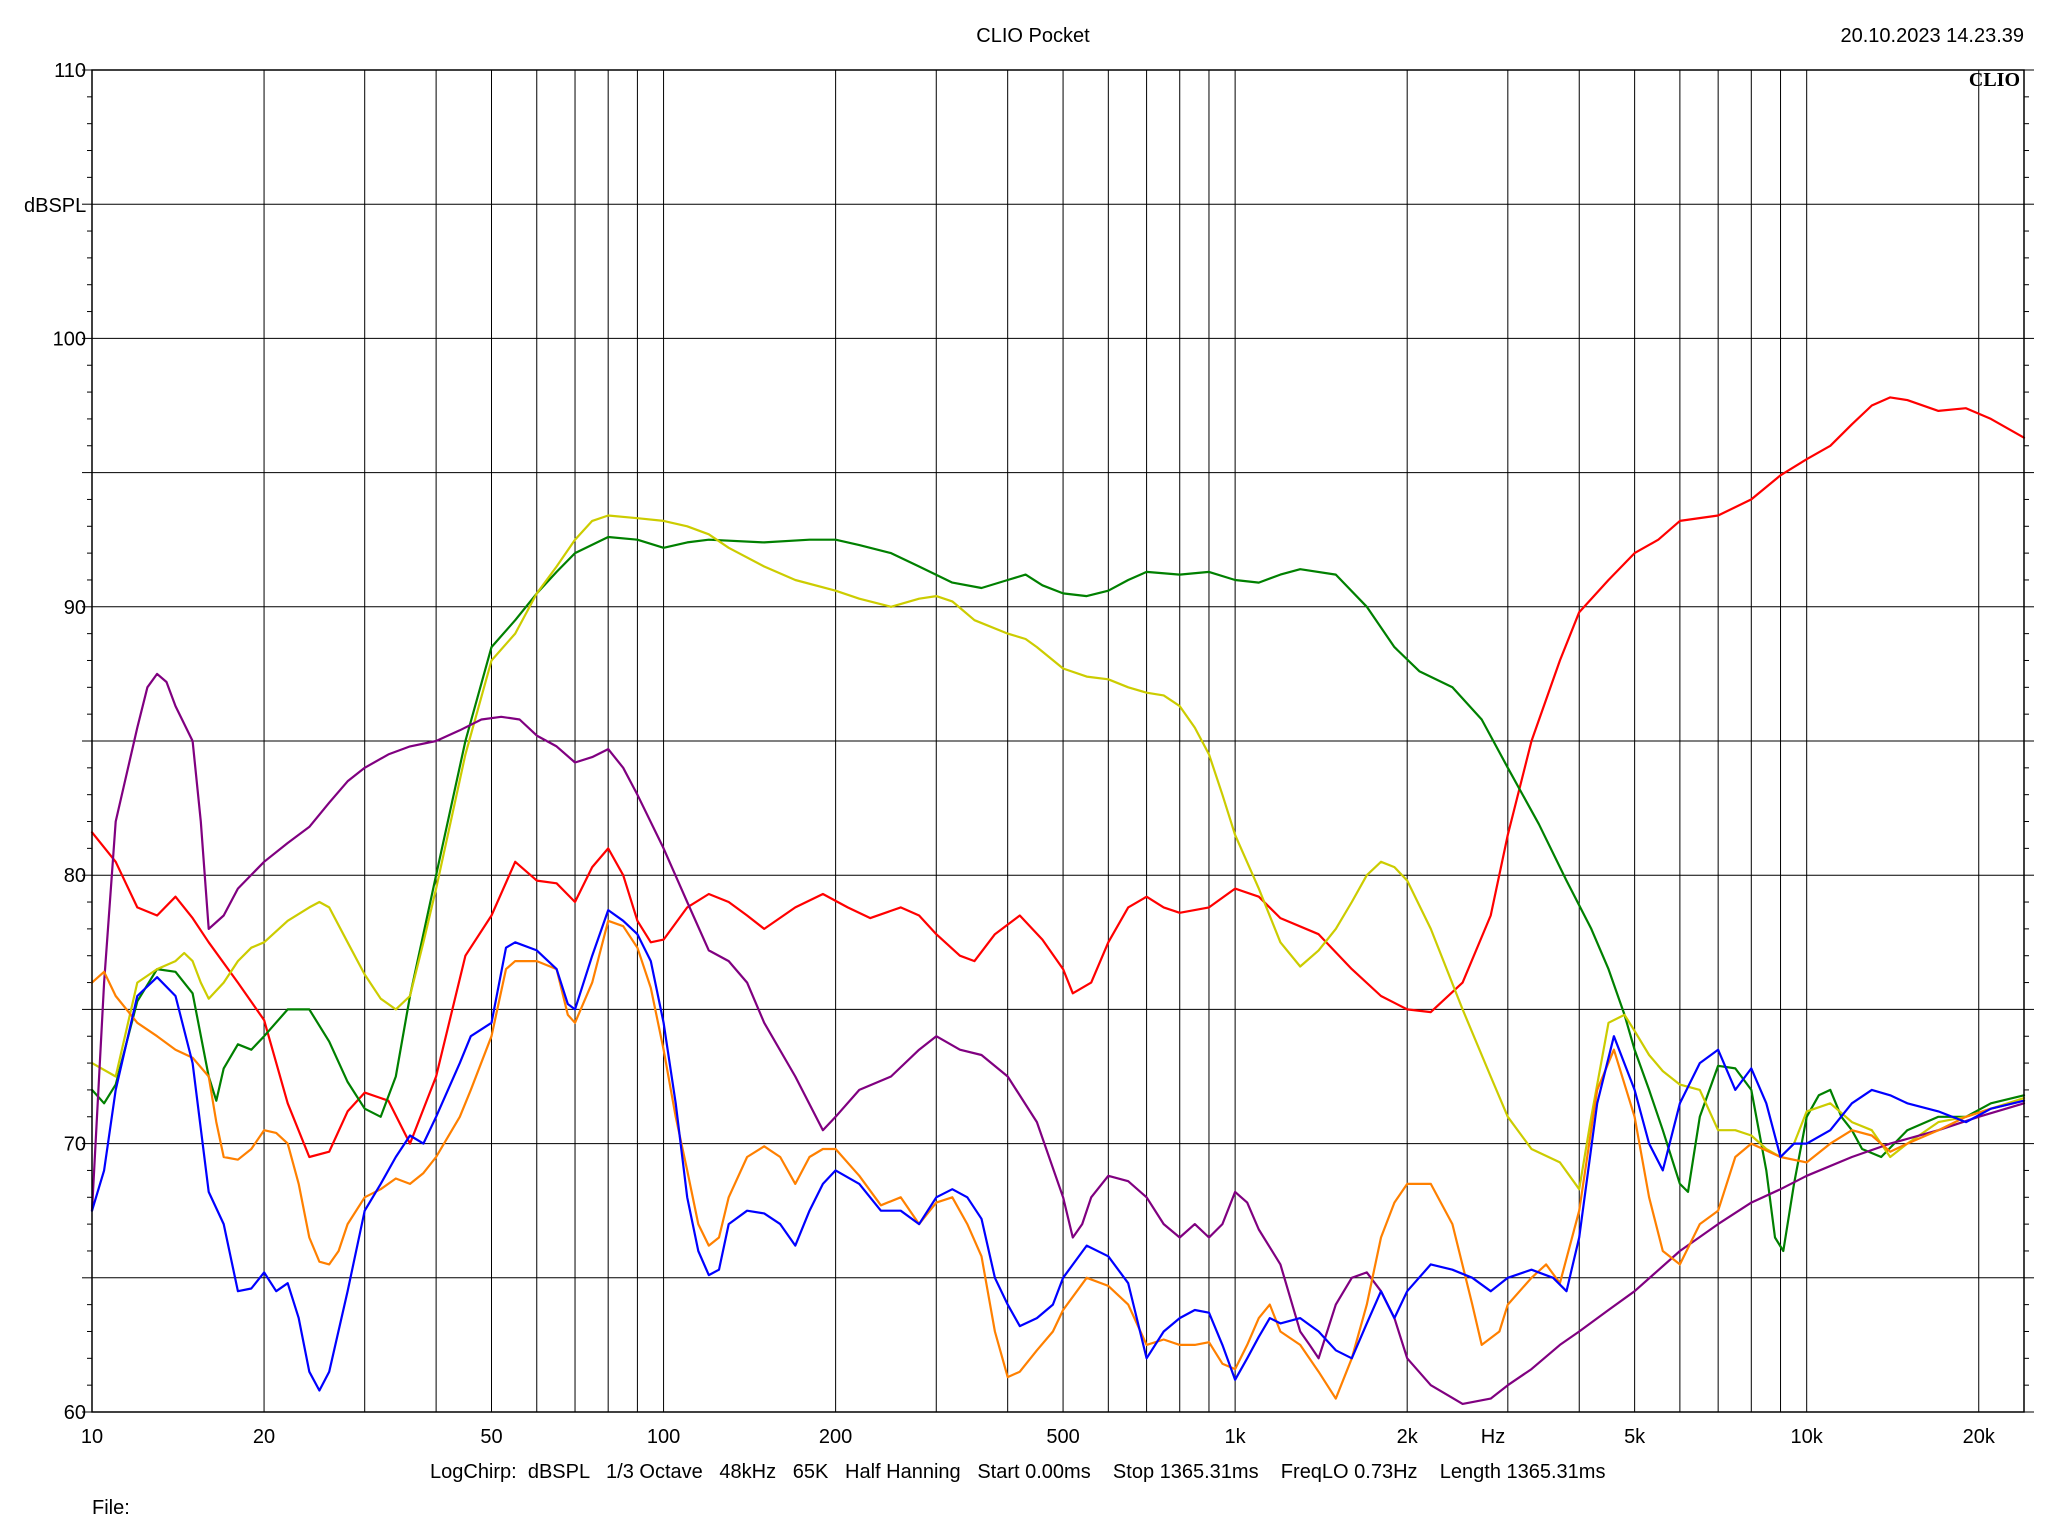  I want to click on x-tick-label: 100, so click(663, 1437).